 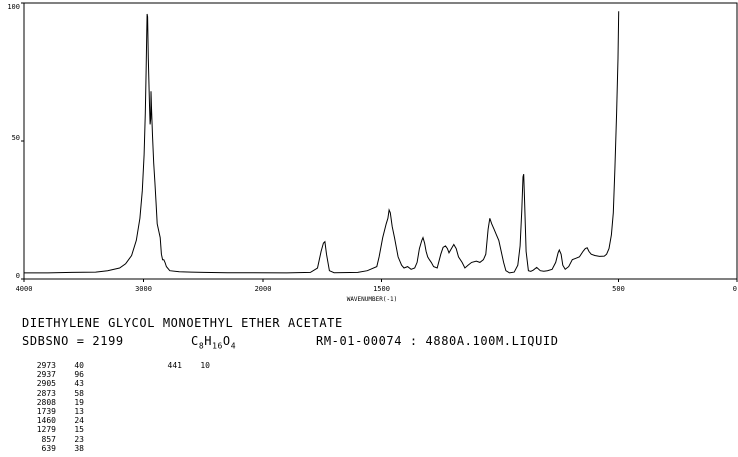 I want to click on peak-table-column-2: 441 10, so click(x=179, y=365).